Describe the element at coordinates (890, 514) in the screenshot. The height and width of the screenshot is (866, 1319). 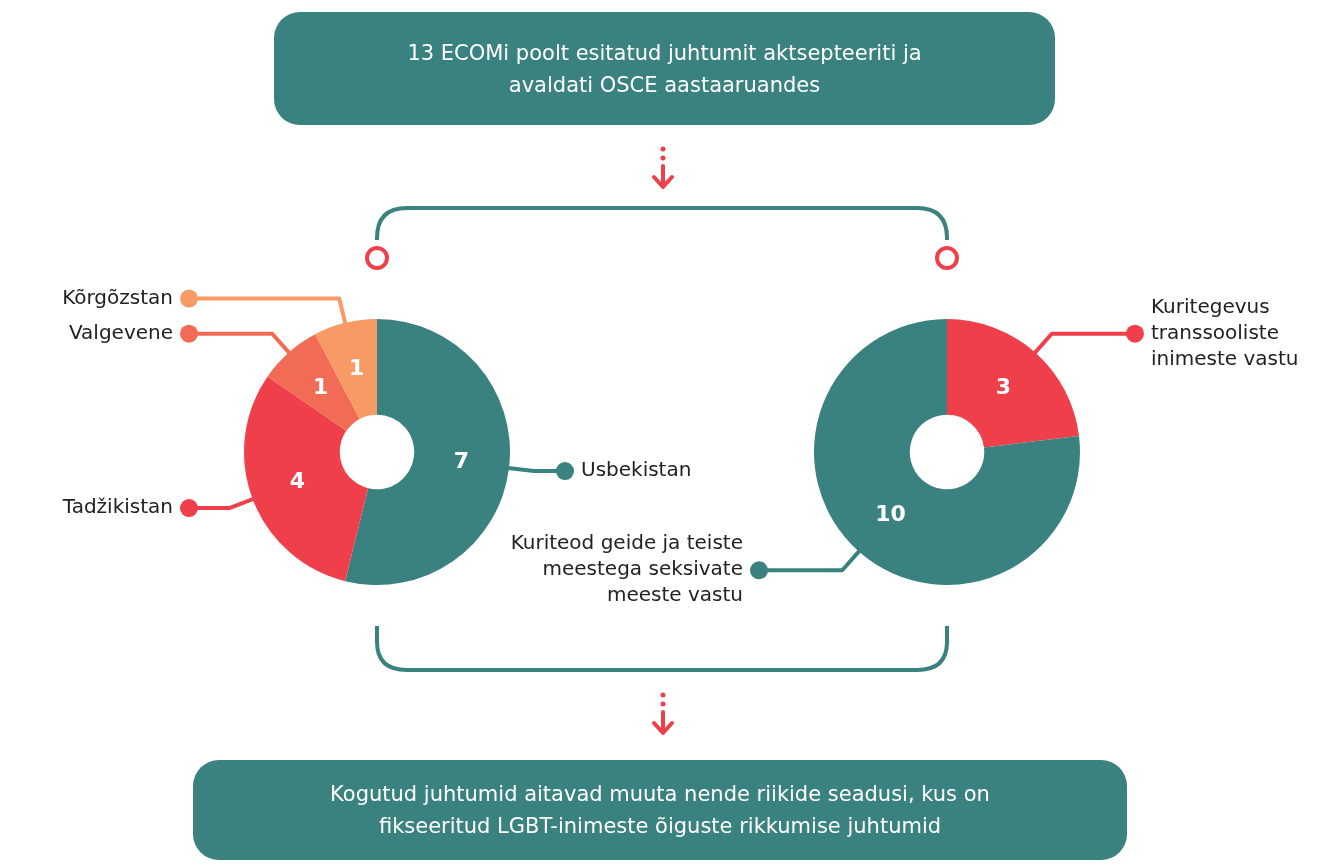
I see `data-label: 10` at that location.